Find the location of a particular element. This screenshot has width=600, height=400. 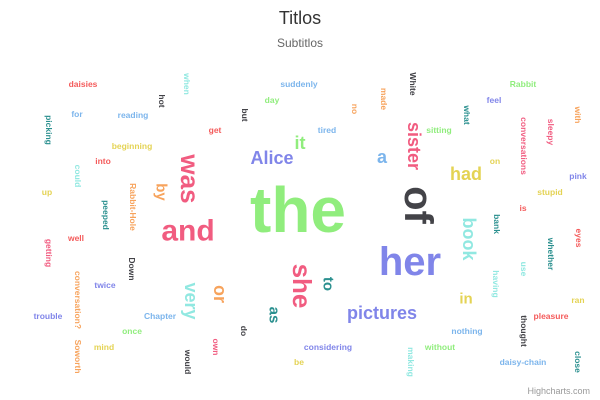

word-sleepy: sleepy is located at coordinates (551, 132).